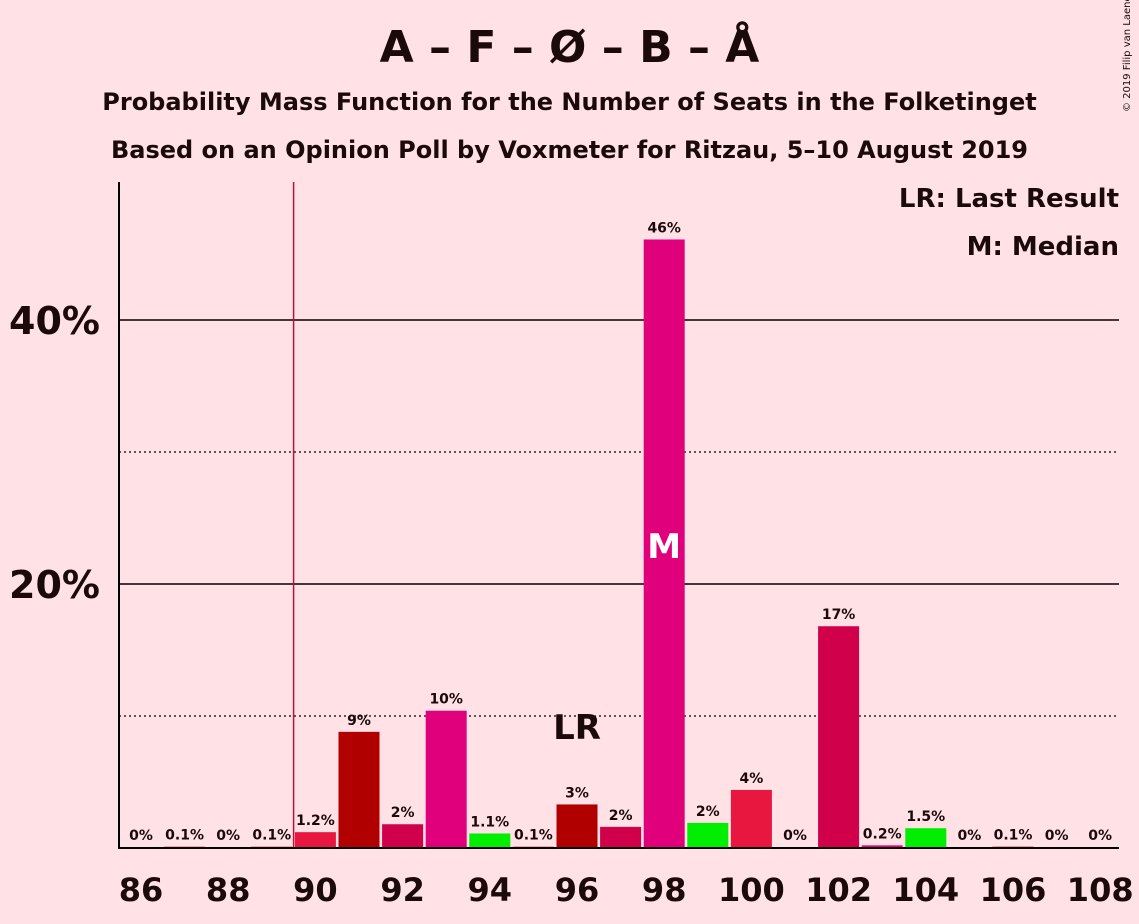 Image resolution: width=1139 pixels, height=924 pixels. Describe the element at coordinates (1008, 199) in the screenshot. I see `legend-last-result: LR: Last Result` at that location.